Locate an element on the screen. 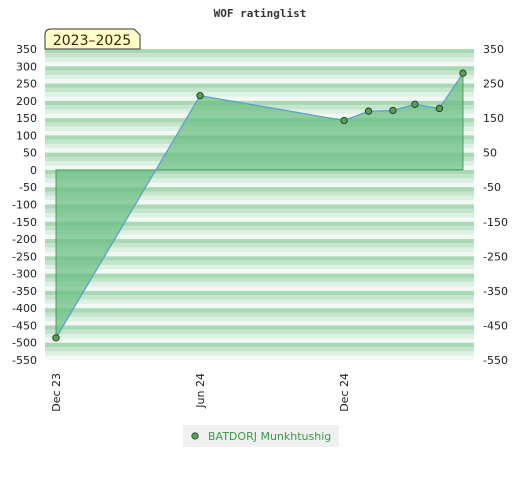  y-tick-label: -550 is located at coordinates (24, 360).